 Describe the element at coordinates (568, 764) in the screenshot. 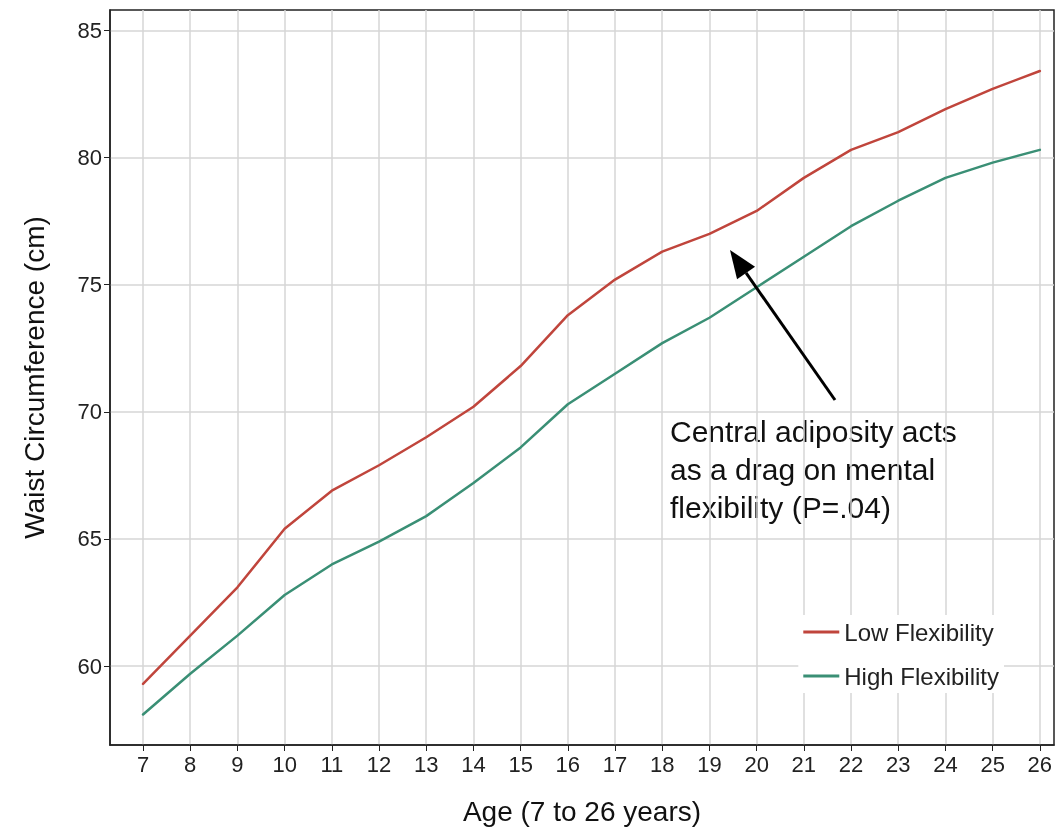

I see `x-tick-label: 16` at that location.